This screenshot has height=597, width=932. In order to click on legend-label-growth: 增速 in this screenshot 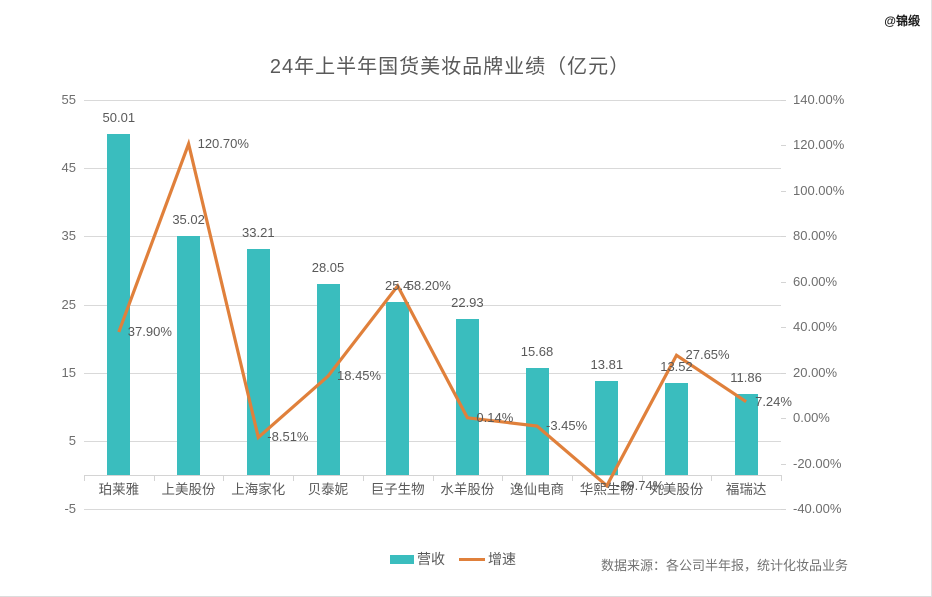, I will do `click(502, 559)`.